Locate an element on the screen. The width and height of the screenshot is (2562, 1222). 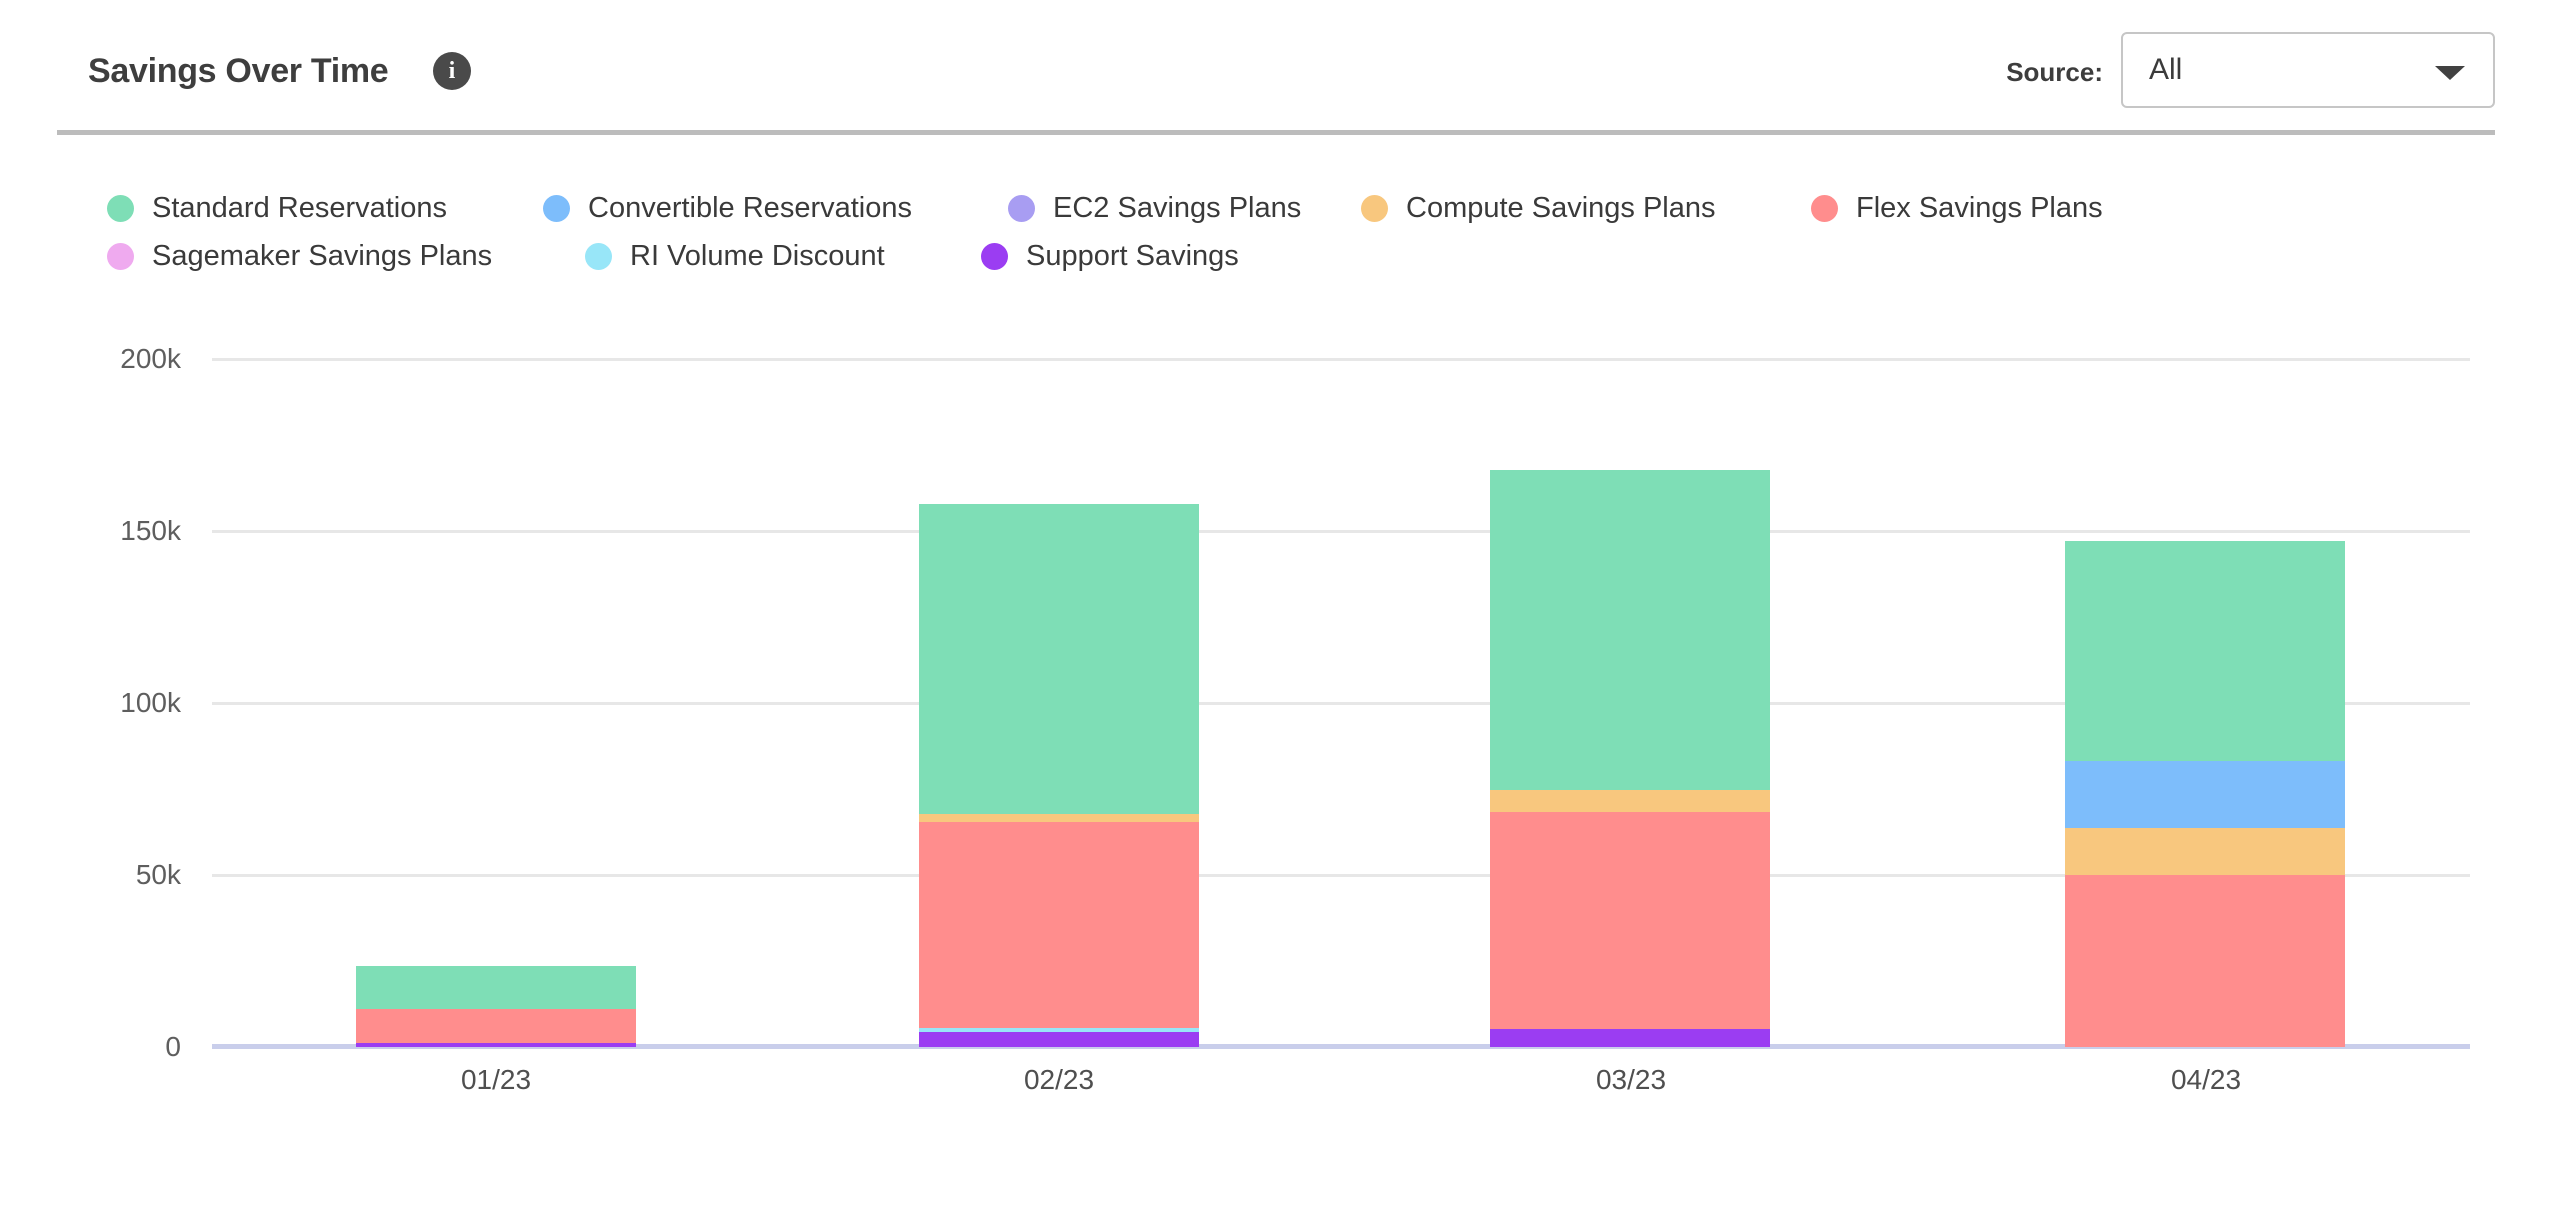
legend-label: RI Volume Discount is located at coordinates (757, 256).